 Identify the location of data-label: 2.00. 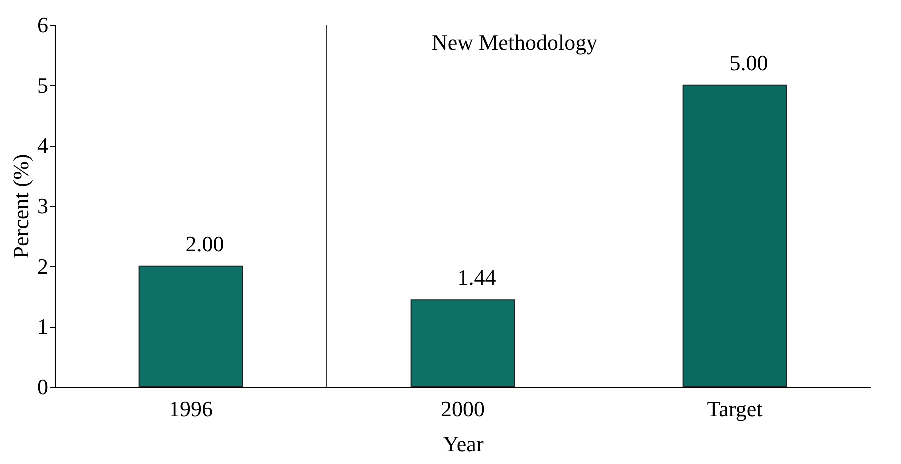
(205, 243).